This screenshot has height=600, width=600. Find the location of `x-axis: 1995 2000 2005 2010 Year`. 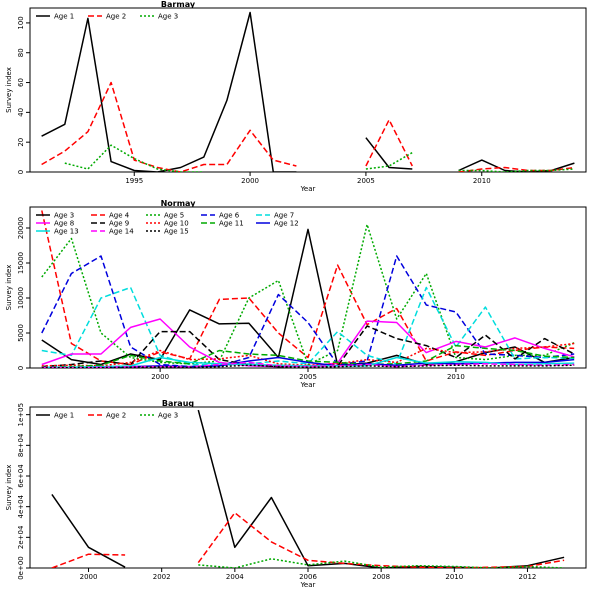

x-axis: 1995 2000 2005 2010 Year is located at coordinates (308, 182).